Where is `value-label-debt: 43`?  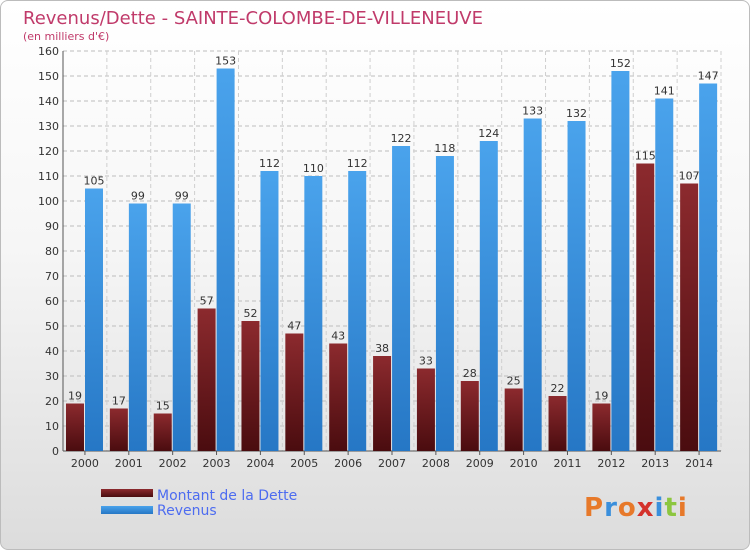
value-label-debt: 43 is located at coordinates (338, 336).